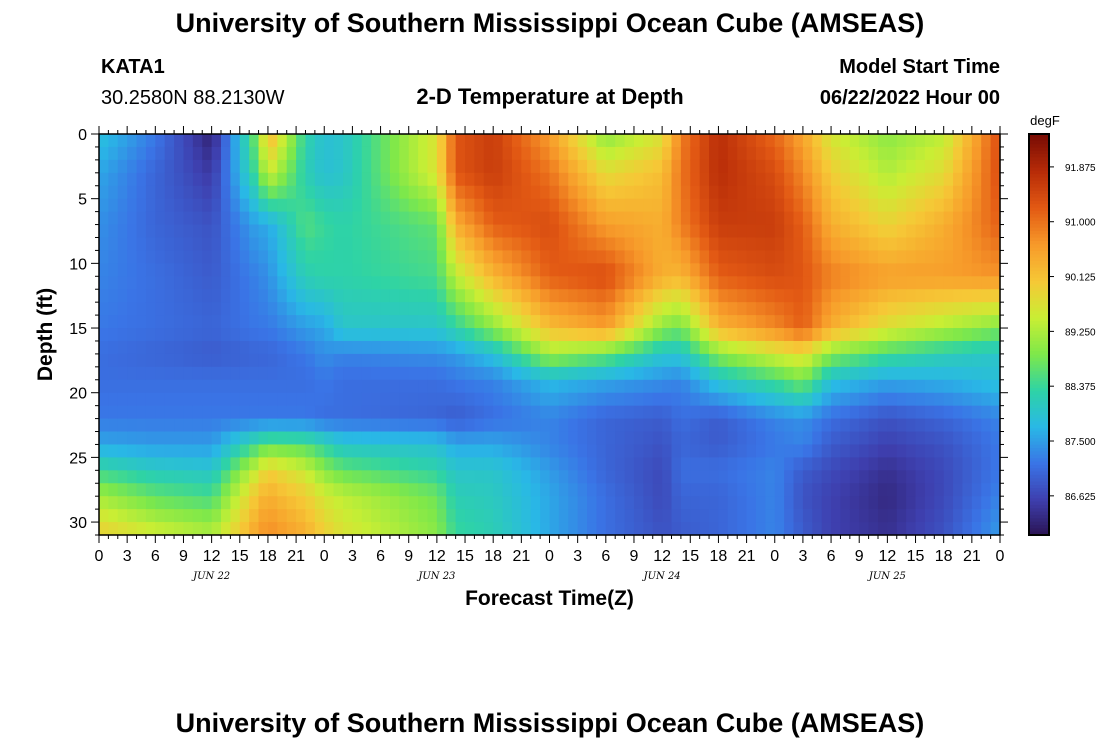  Describe the element at coordinates (1039, 334) in the screenshot. I see `colorbar-frame` at that location.